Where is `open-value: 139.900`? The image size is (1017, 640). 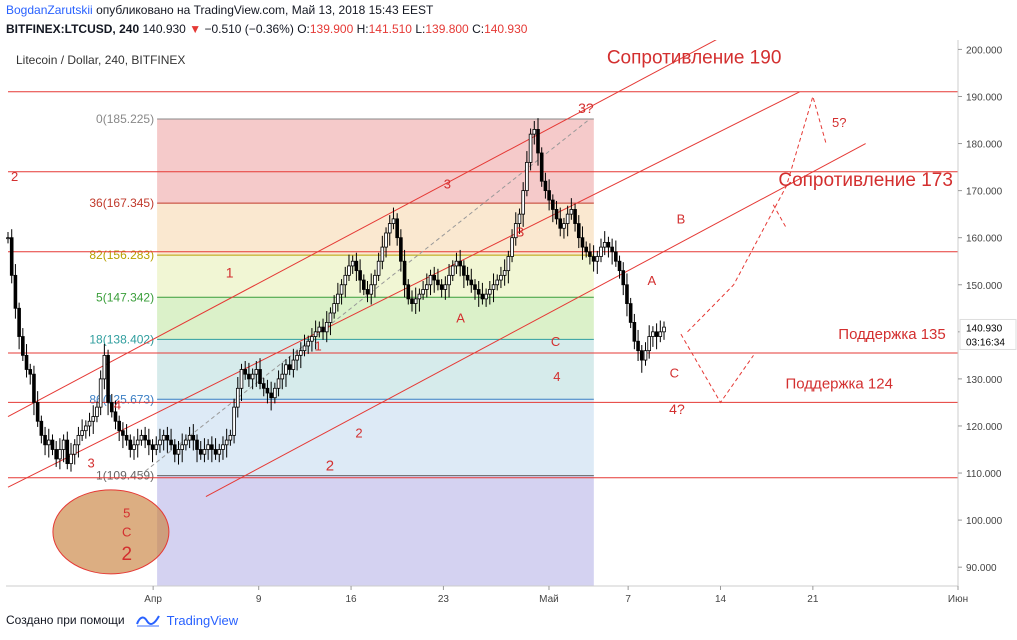
open-value: 139.900 is located at coordinates (331, 29).